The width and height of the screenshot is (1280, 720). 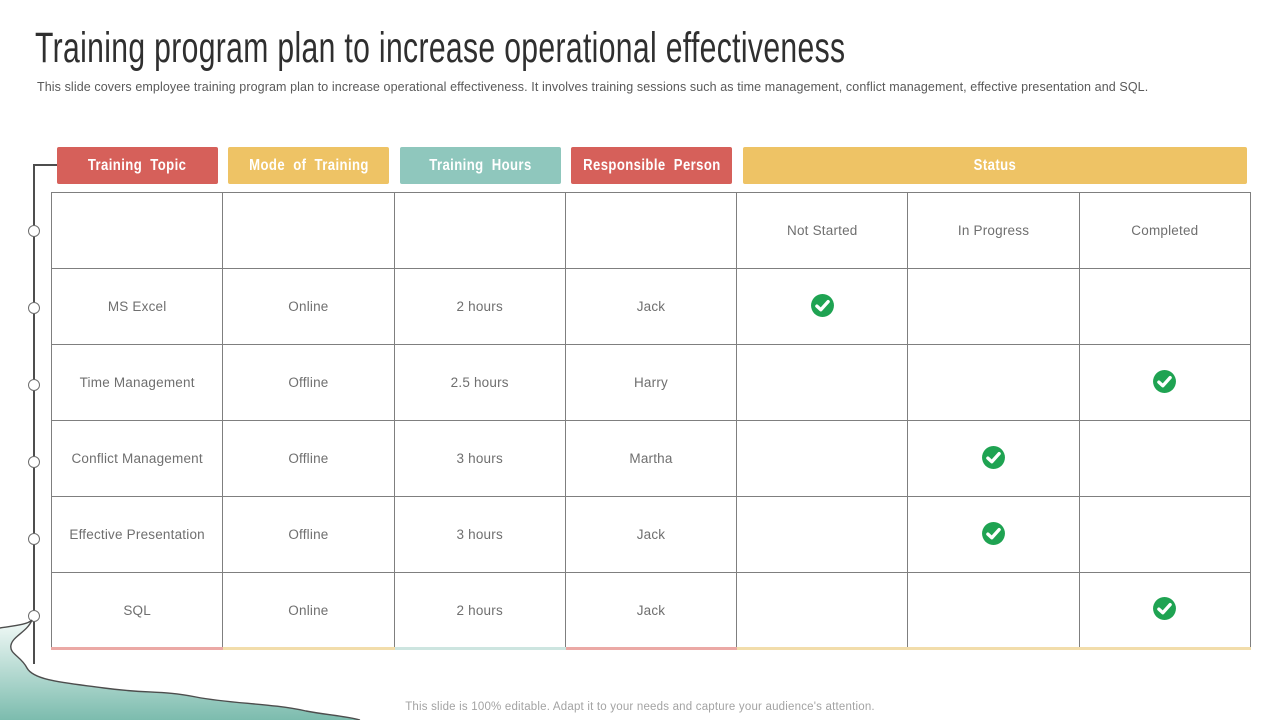 I want to click on column-header-label: Status, so click(x=995, y=165).